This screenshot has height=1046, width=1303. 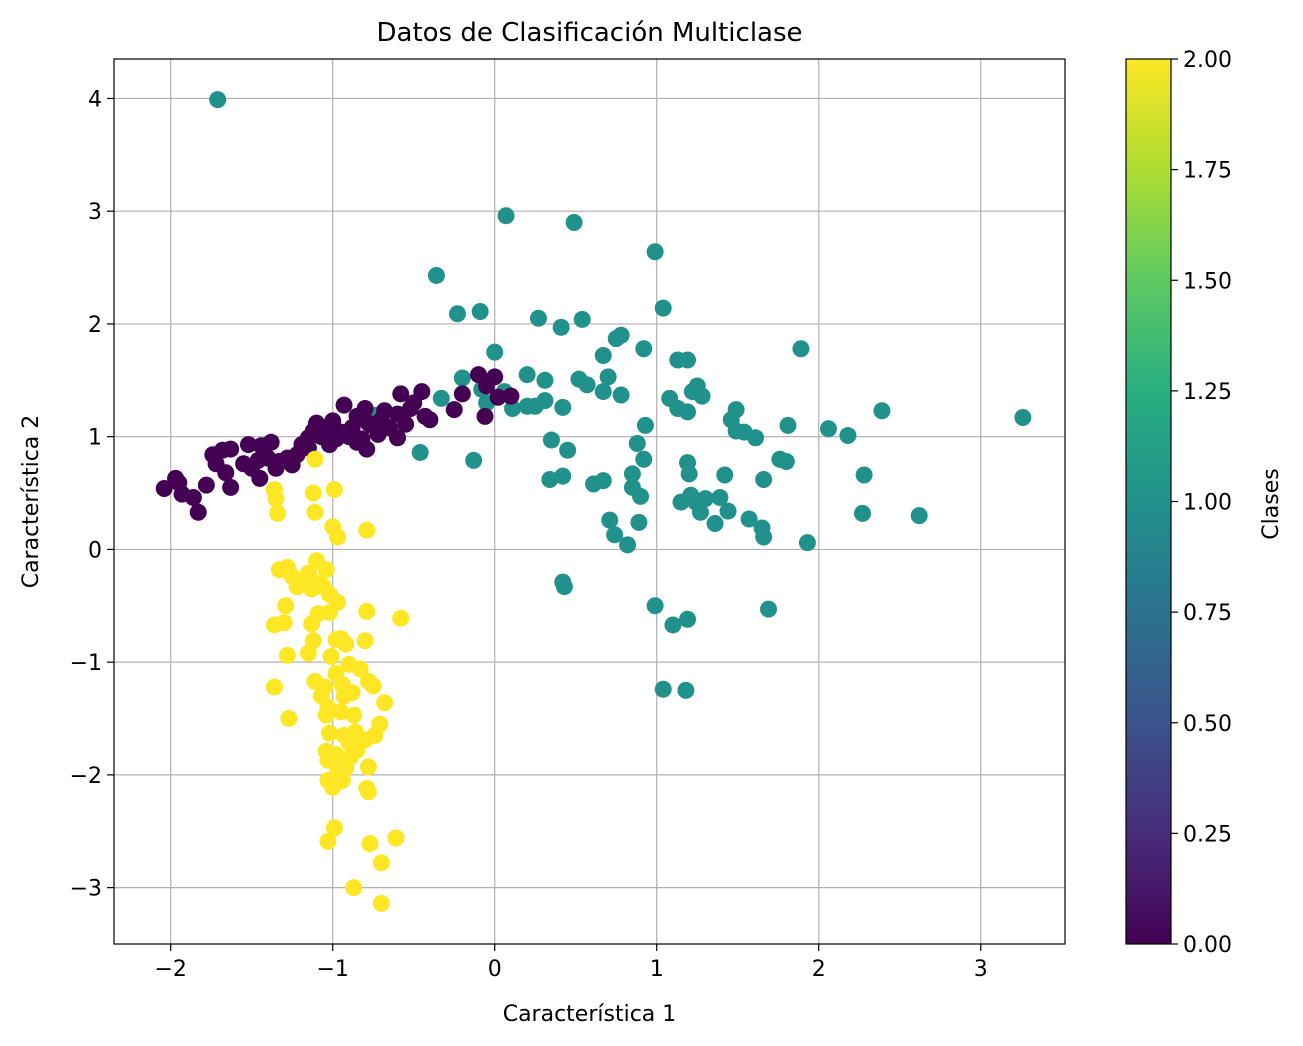 What do you see at coordinates (95, 550) in the screenshot?
I see `y-tick-label: 0` at bounding box center [95, 550].